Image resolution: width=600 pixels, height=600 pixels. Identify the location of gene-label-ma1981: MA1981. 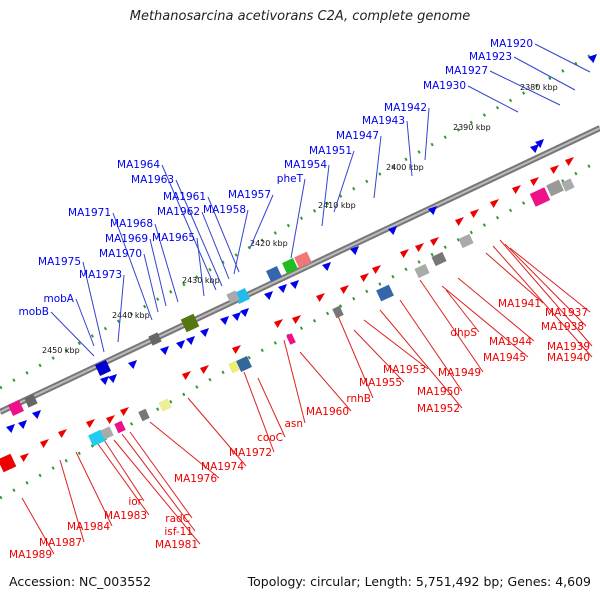
(176, 545).